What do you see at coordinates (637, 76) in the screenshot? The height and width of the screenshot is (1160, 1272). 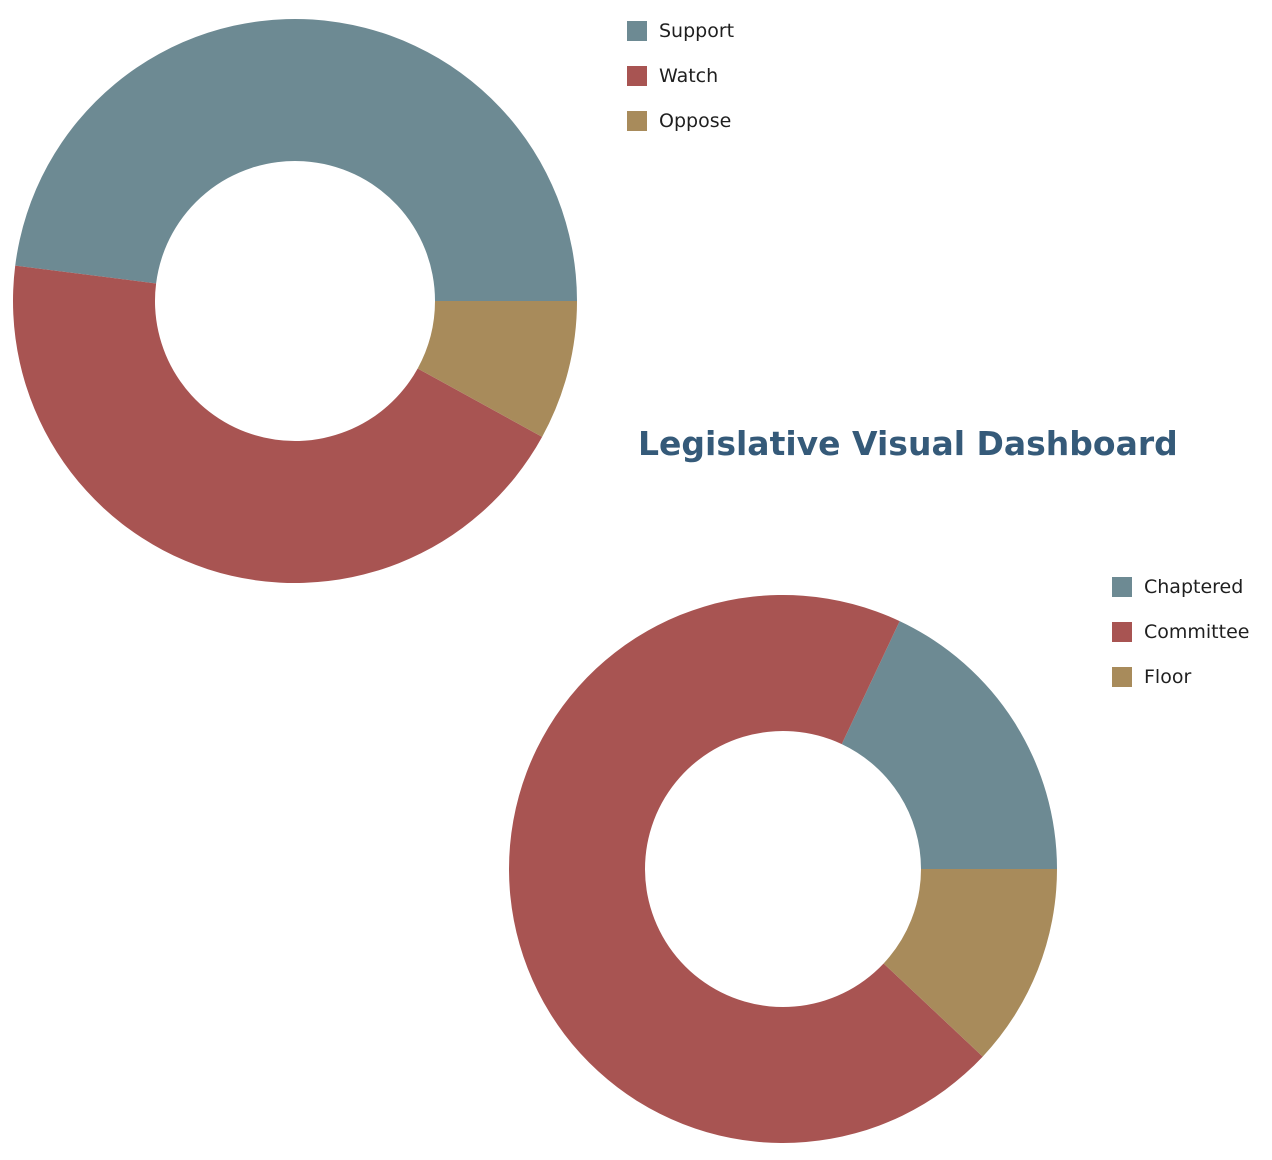 I see `legend-swatch-watch` at bounding box center [637, 76].